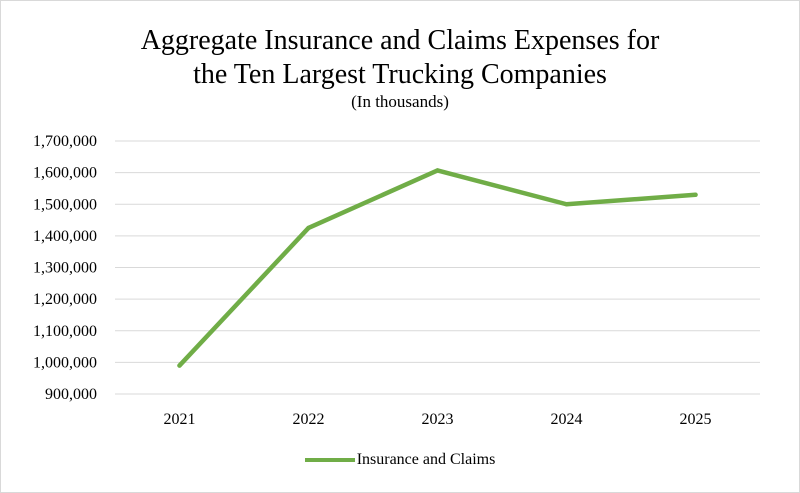 This screenshot has width=800, height=493. I want to click on y-tick-label: 1,100,000, so click(65, 331).